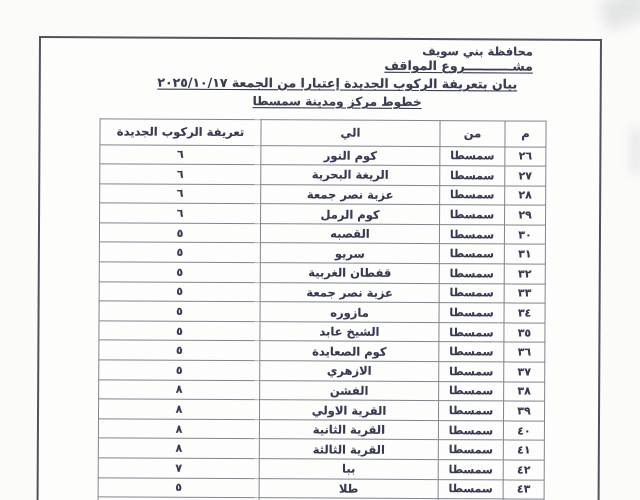 Image resolution: width=640 pixels, height=500 pixels. I want to click on row-to-cell: الازهري, so click(349, 371).